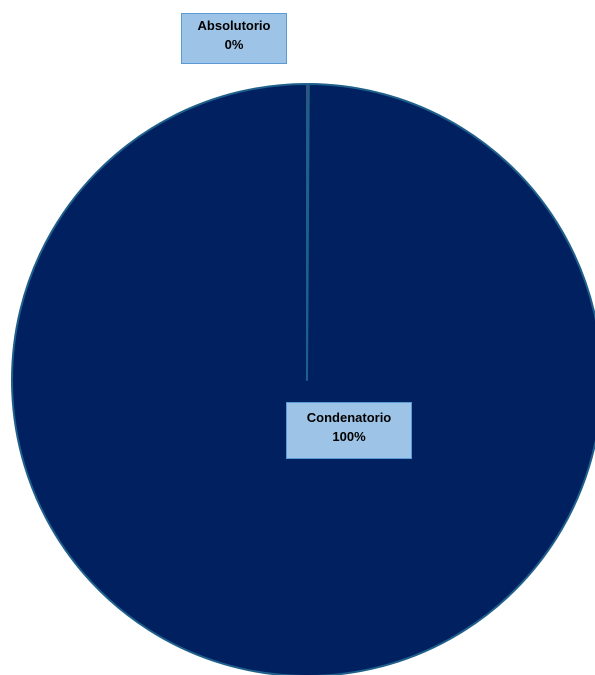 The image size is (595, 675). I want to click on data-label-absolutorio-percent: 0%, so click(234, 44).